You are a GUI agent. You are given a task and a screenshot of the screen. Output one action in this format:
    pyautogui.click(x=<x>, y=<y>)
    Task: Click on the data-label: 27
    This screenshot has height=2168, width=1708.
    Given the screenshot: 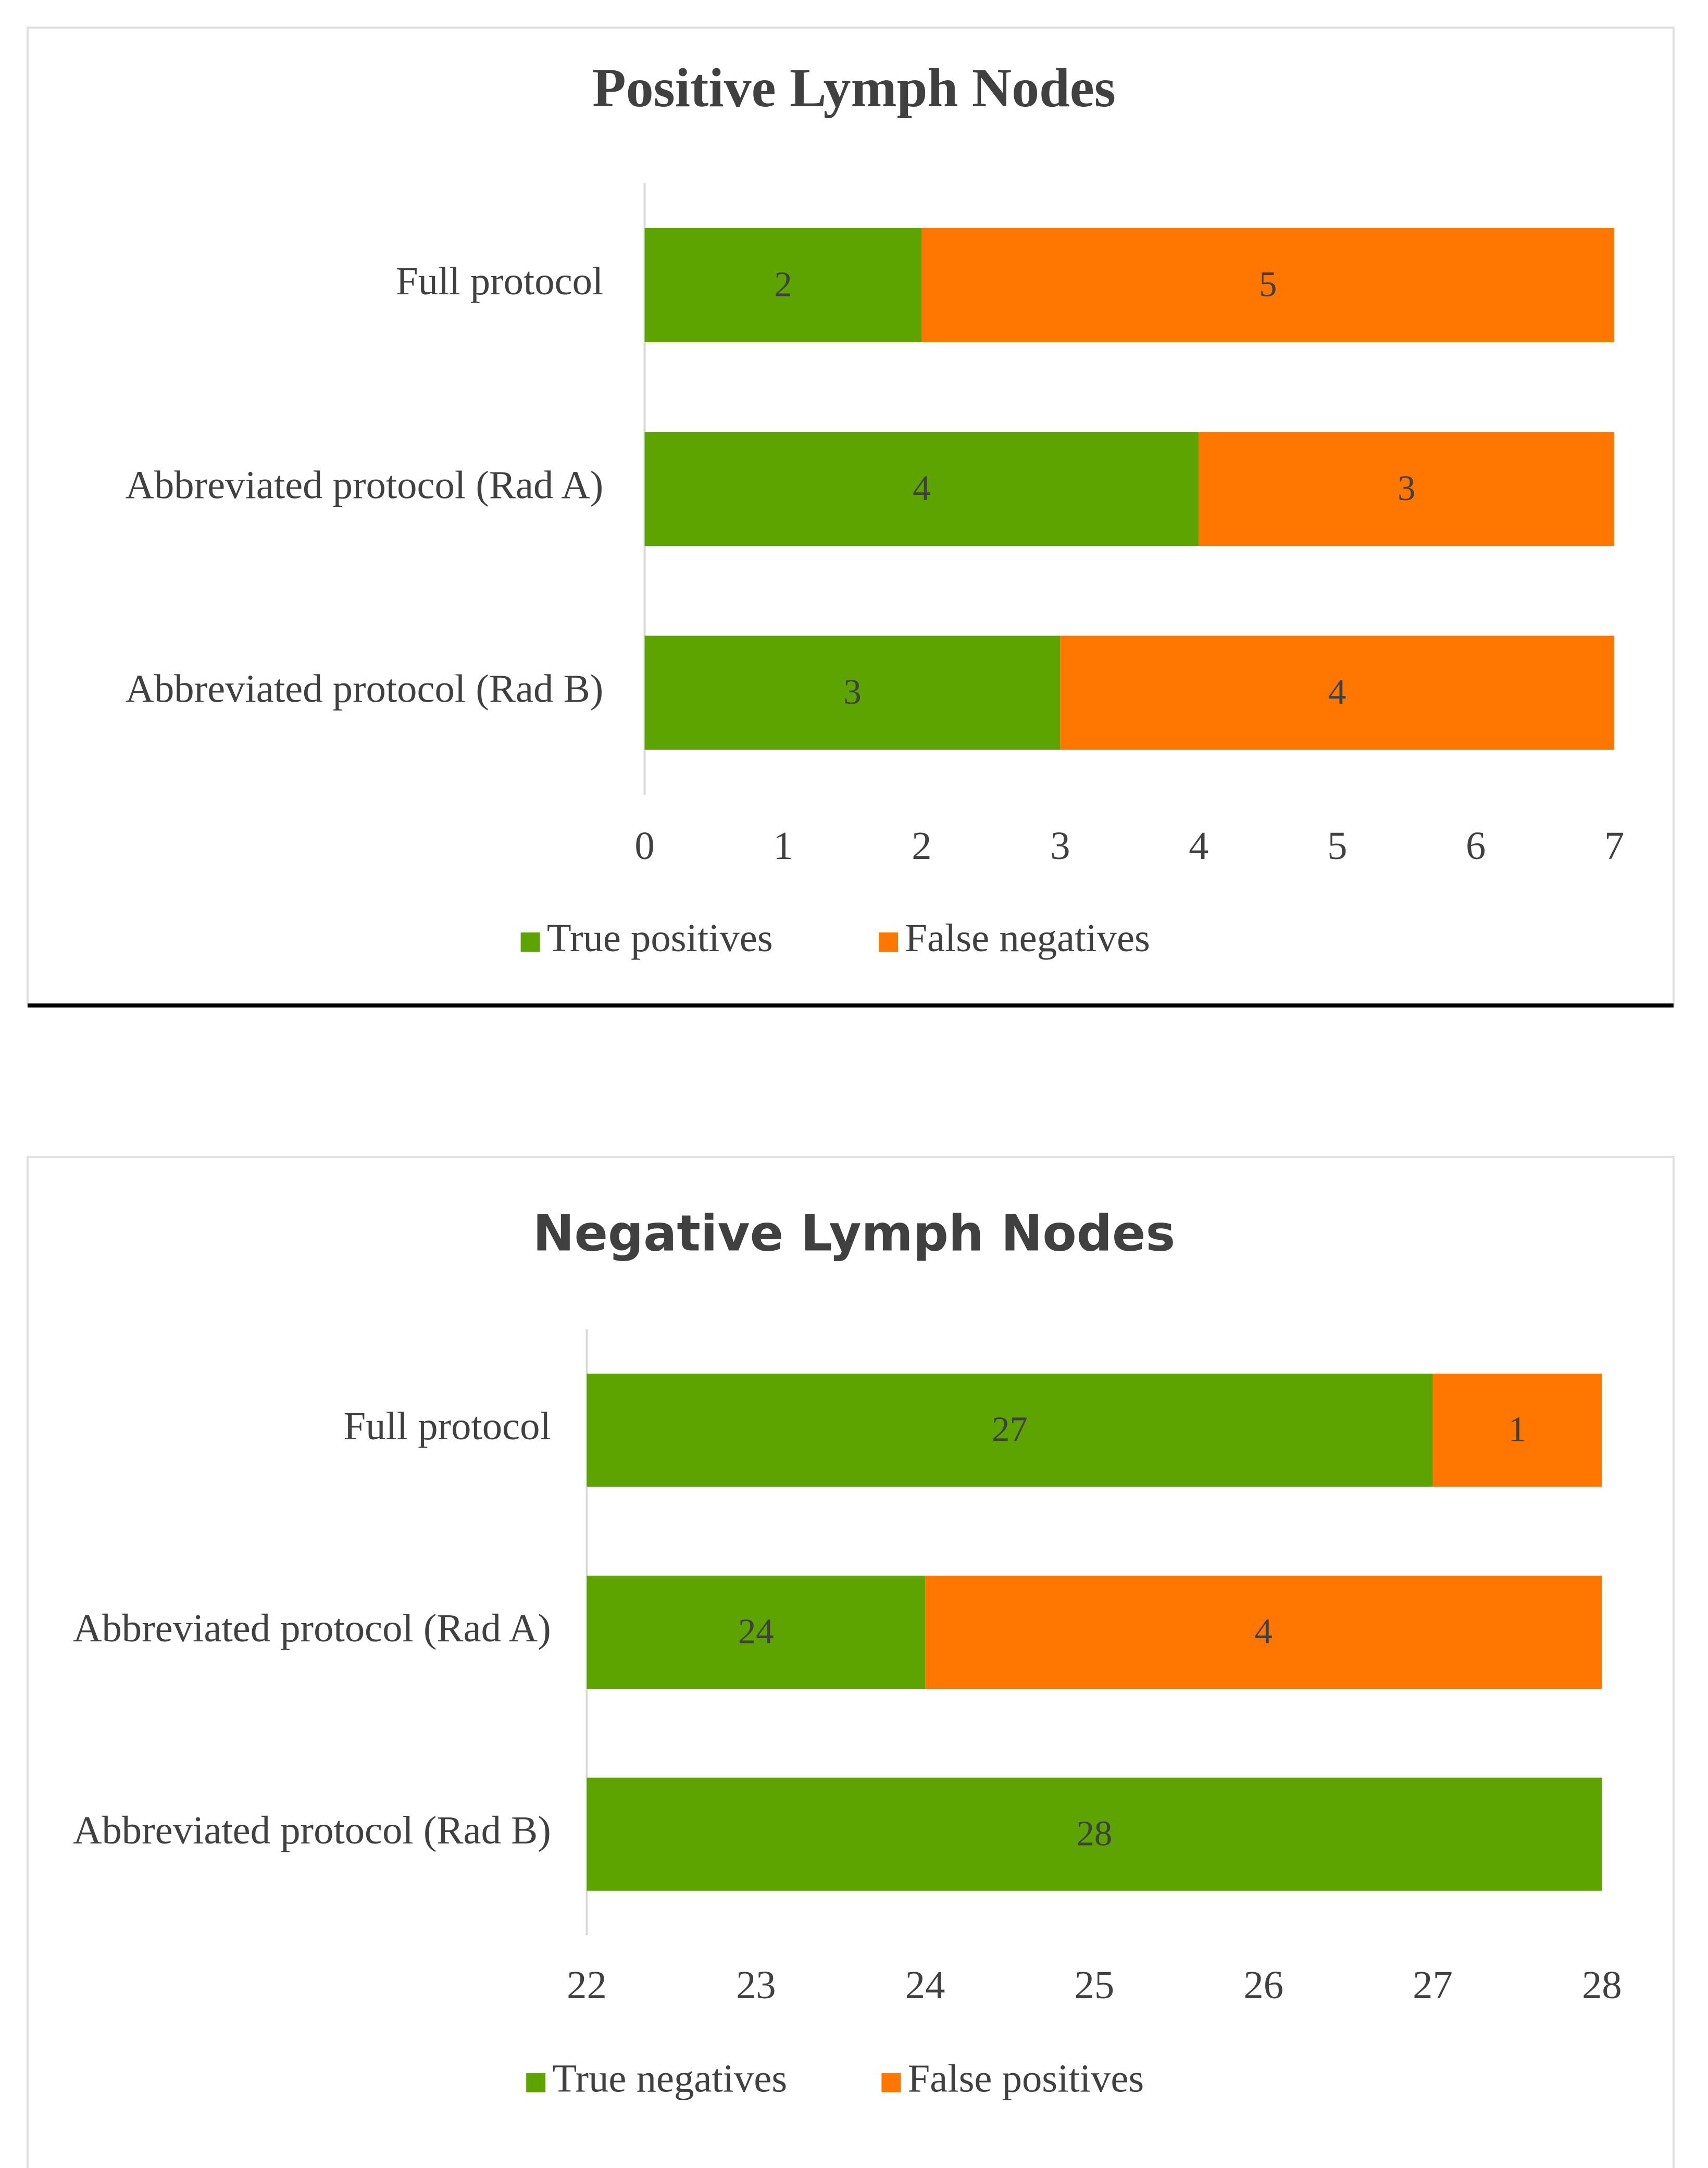 What is the action you would take?
    pyautogui.click(x=1010, y=1429)
    